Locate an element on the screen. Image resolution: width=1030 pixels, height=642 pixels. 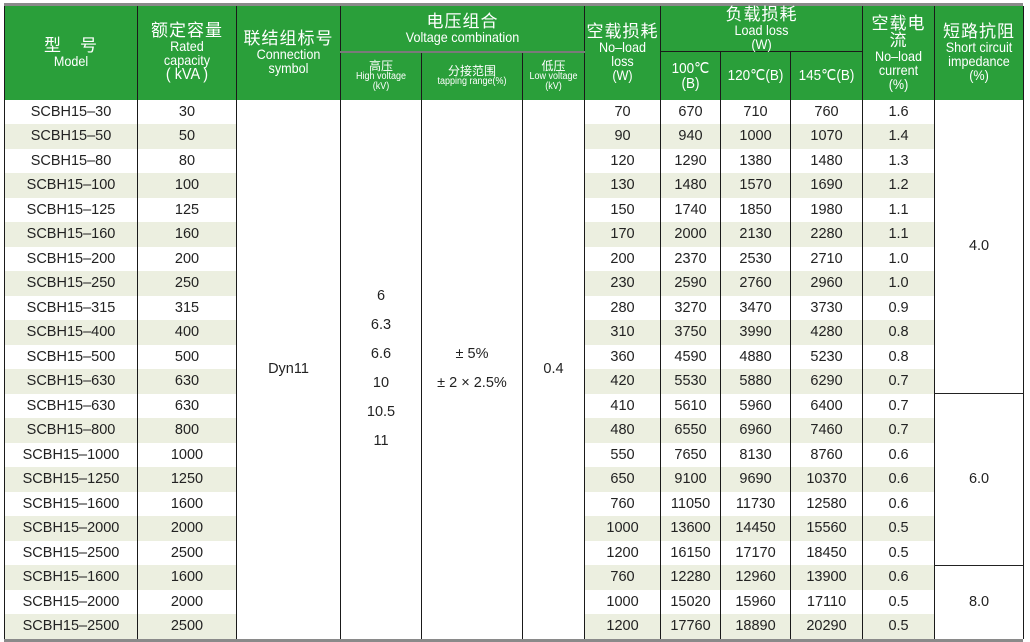
load-loss-100-cell: 2370 is located at coordinates (691, 258).